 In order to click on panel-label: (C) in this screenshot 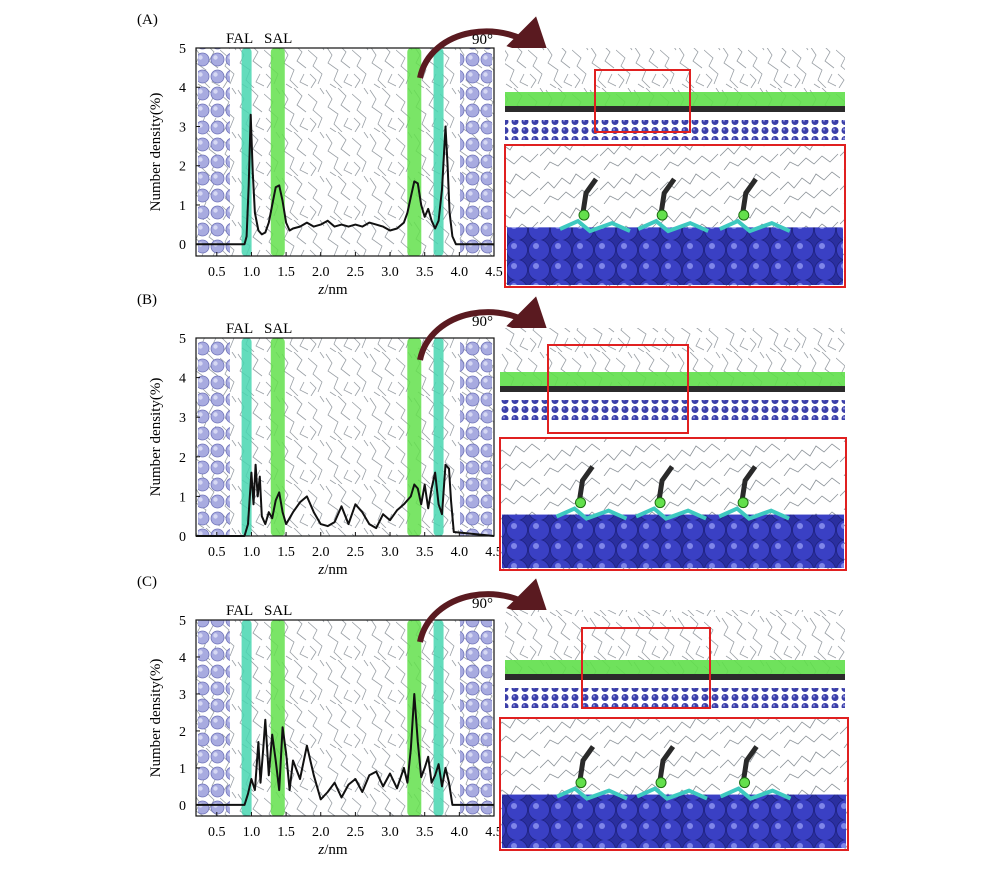, I will do `click(147, 582)`.